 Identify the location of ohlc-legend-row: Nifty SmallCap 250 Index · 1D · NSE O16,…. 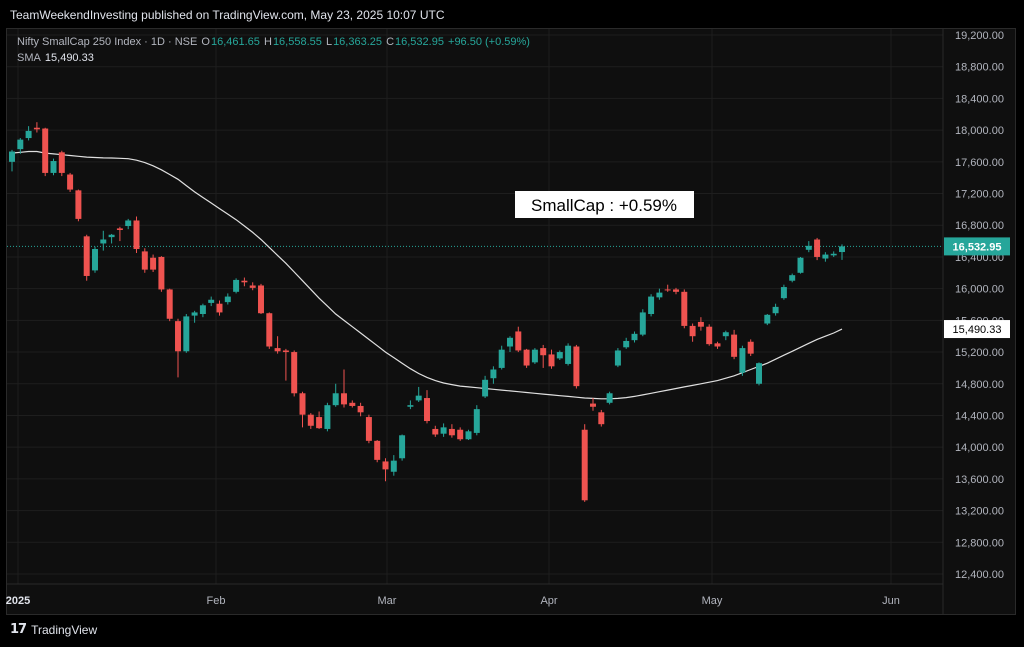
(274, 42).